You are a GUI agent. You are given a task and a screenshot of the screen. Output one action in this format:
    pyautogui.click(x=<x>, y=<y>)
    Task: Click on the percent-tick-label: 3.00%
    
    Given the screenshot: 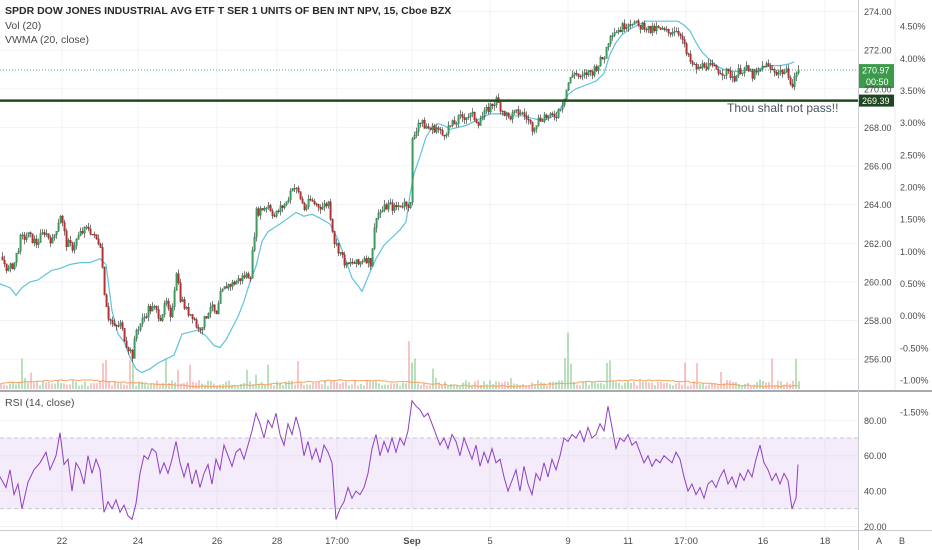 What is the action you would take?
    pyautogui.click(x=913, y=123)
    